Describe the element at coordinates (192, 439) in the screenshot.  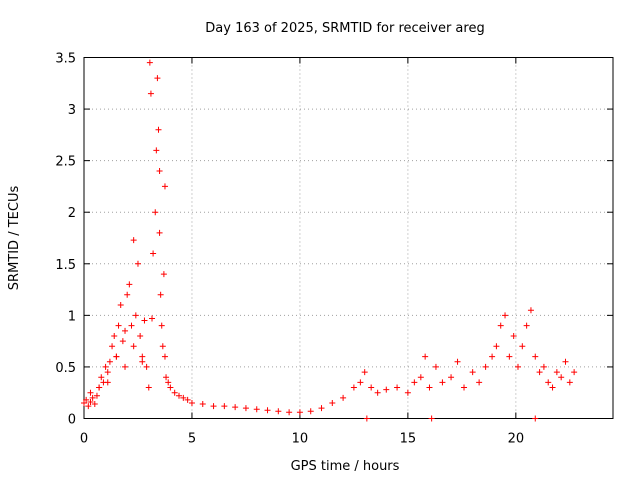
I see `x-tick-label: 5` at that location.